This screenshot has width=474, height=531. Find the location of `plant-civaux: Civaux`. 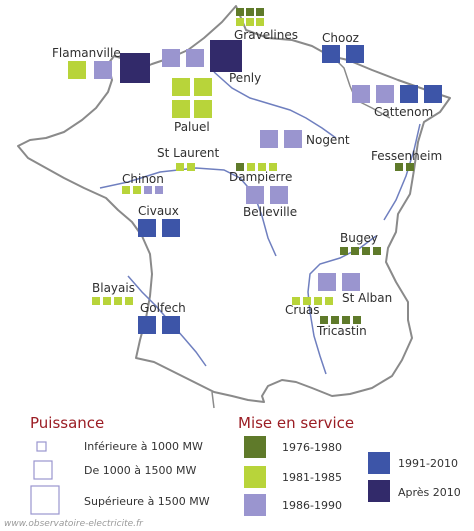

plant-civaux: Civaux is located at coordinates (159, 220).